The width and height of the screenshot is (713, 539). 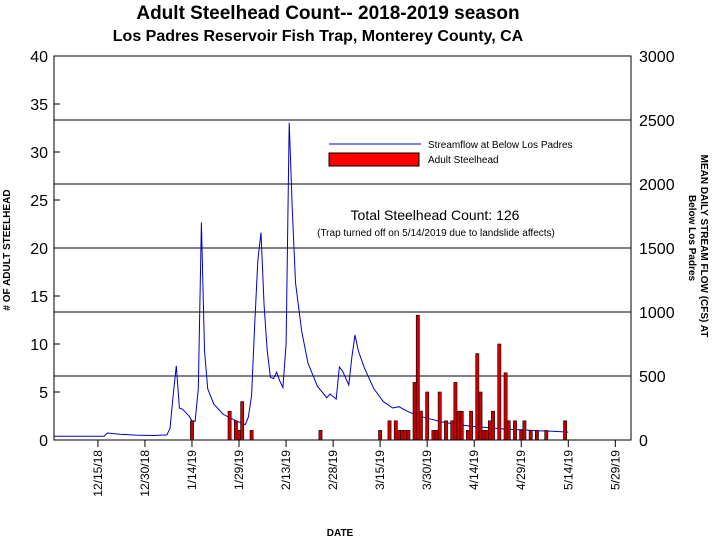 I want to click on x-tick-label: 4/29/19, so click(x=521, y=470).